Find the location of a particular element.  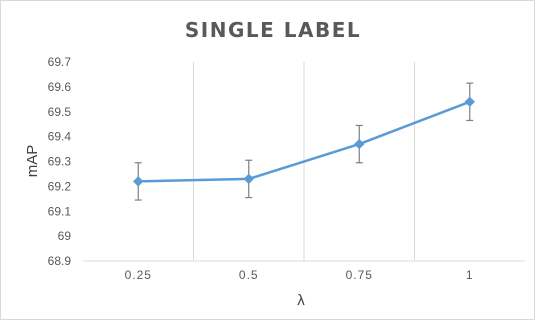

y-axis-label: mAP is located at coordinates (32, 161).